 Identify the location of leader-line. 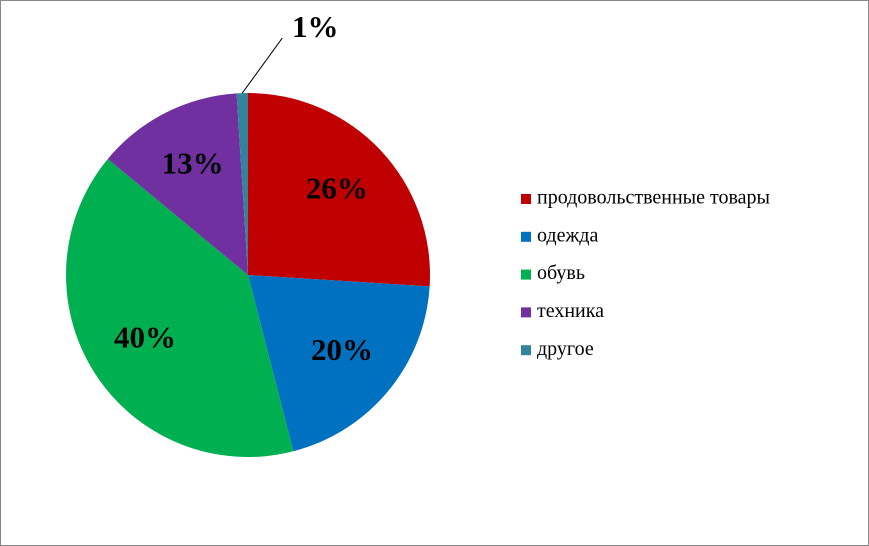
(262, 65).